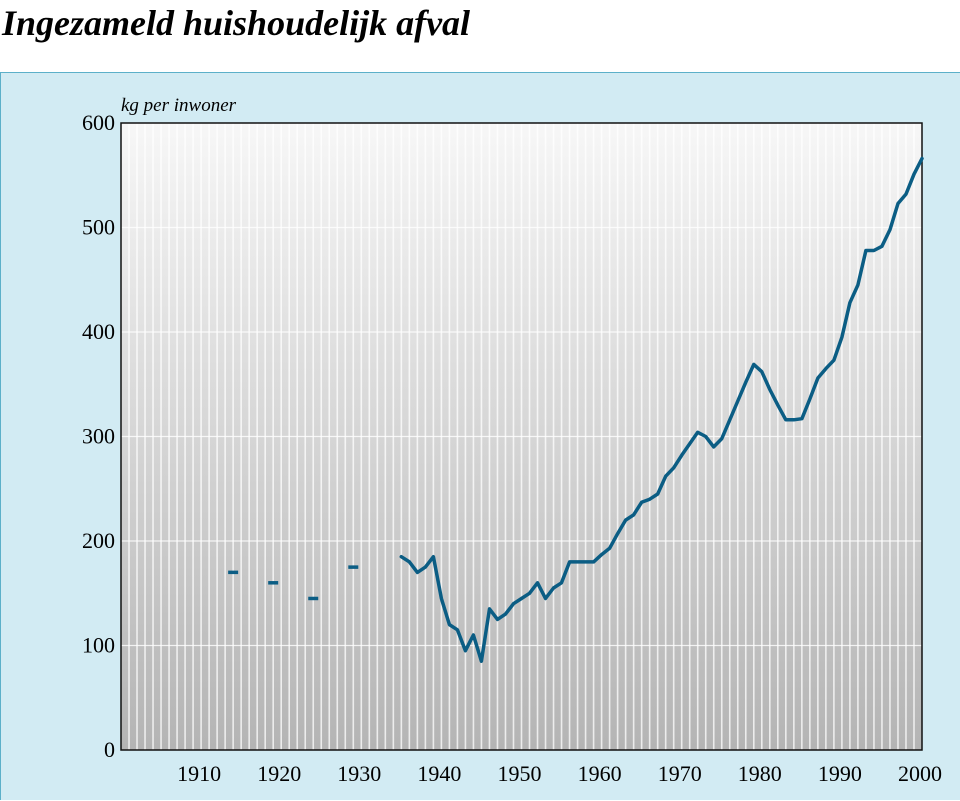 This screenshot has width=960, height=801. I want to click on x-tick-label: 1910, so click(199, 773).